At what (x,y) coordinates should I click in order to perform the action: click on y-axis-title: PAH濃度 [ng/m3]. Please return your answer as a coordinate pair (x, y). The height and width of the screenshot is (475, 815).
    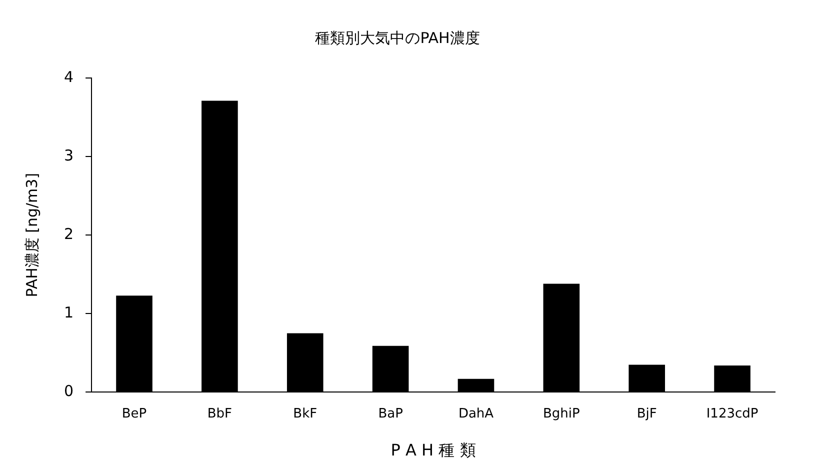
    Looking at the image, I should click on (31, 235).